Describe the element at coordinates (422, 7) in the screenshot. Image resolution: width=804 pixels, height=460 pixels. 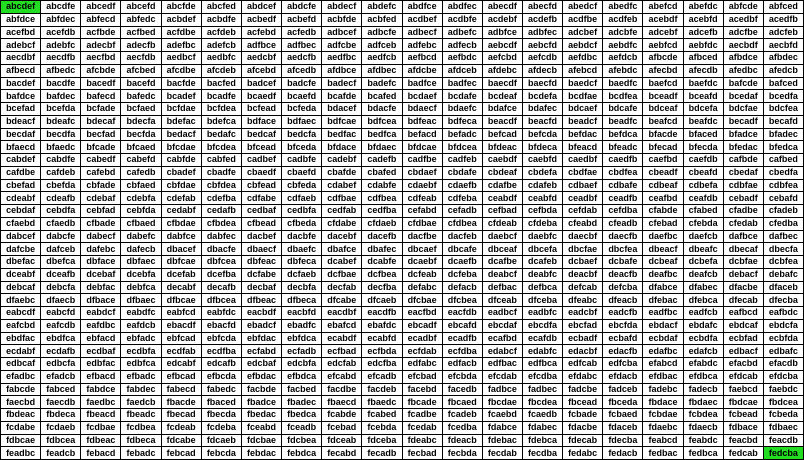
I see `grid-cell: abdfce` at that location.